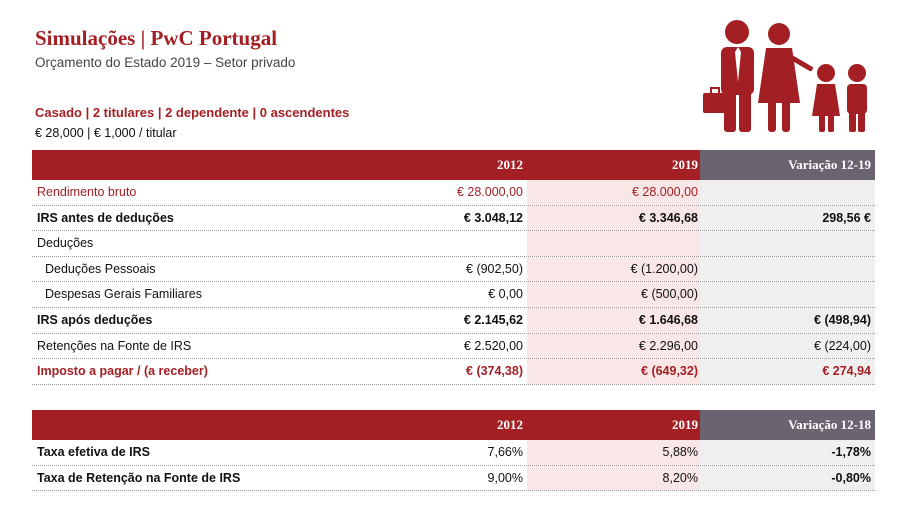  I want to click on row-label: Deduções, so click(65, 243).